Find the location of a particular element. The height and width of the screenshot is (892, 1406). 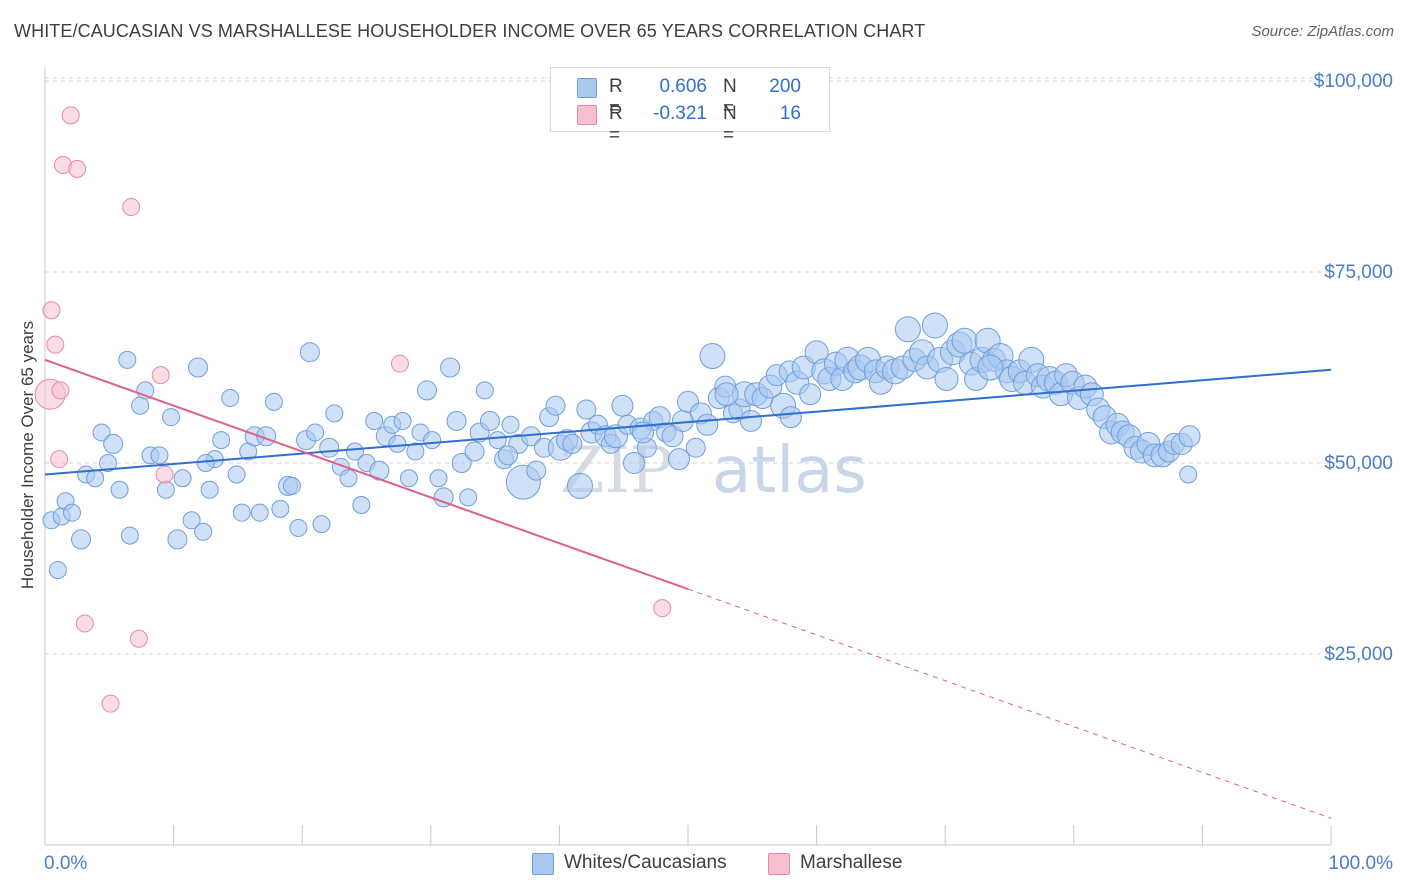

y-tick-label: $25,000 is located at coordinates (1358, 654).